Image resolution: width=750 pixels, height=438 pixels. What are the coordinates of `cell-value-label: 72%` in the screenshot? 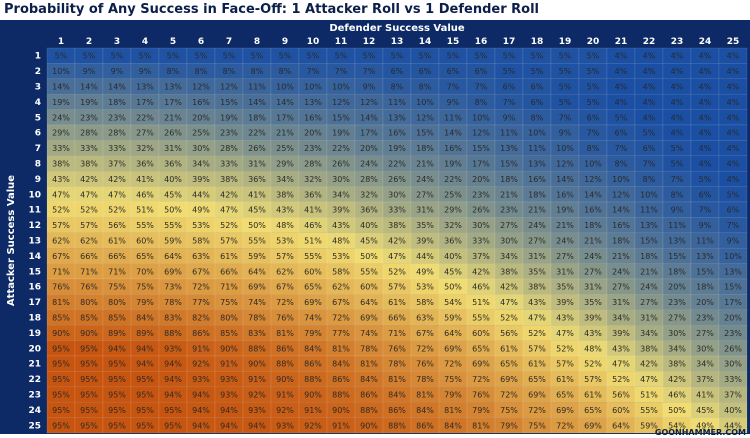 It's located at (453, 364).